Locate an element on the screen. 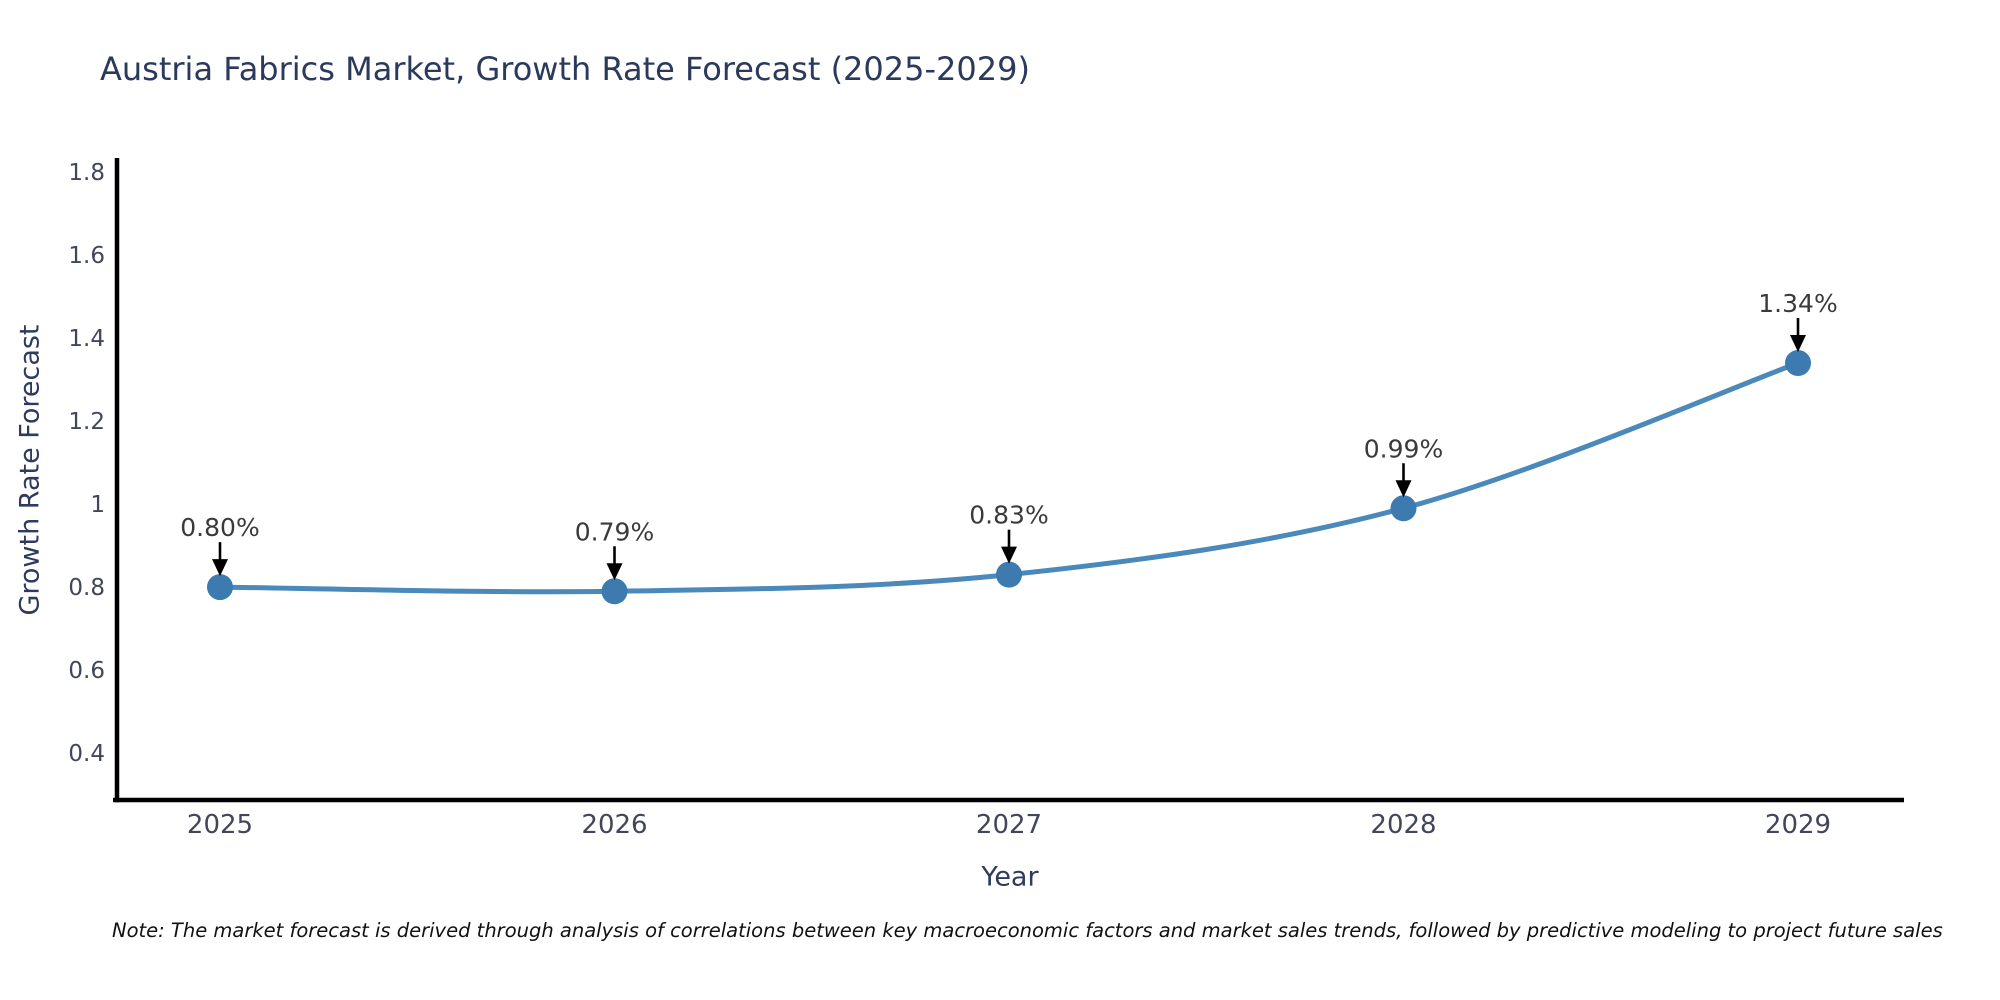 This screenshot has width=2000, height=1000. annotation-arrow-head-2029 is located at coordinates (1798, 344).